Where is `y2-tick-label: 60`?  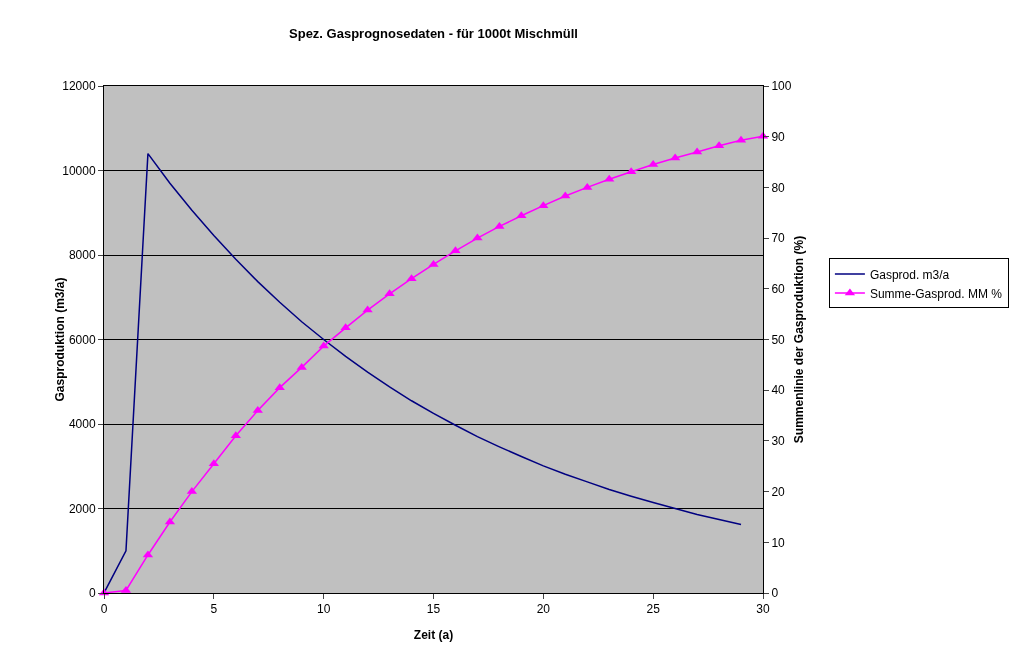 y2-tick-label: 60 is located at coordinates (778, 289).